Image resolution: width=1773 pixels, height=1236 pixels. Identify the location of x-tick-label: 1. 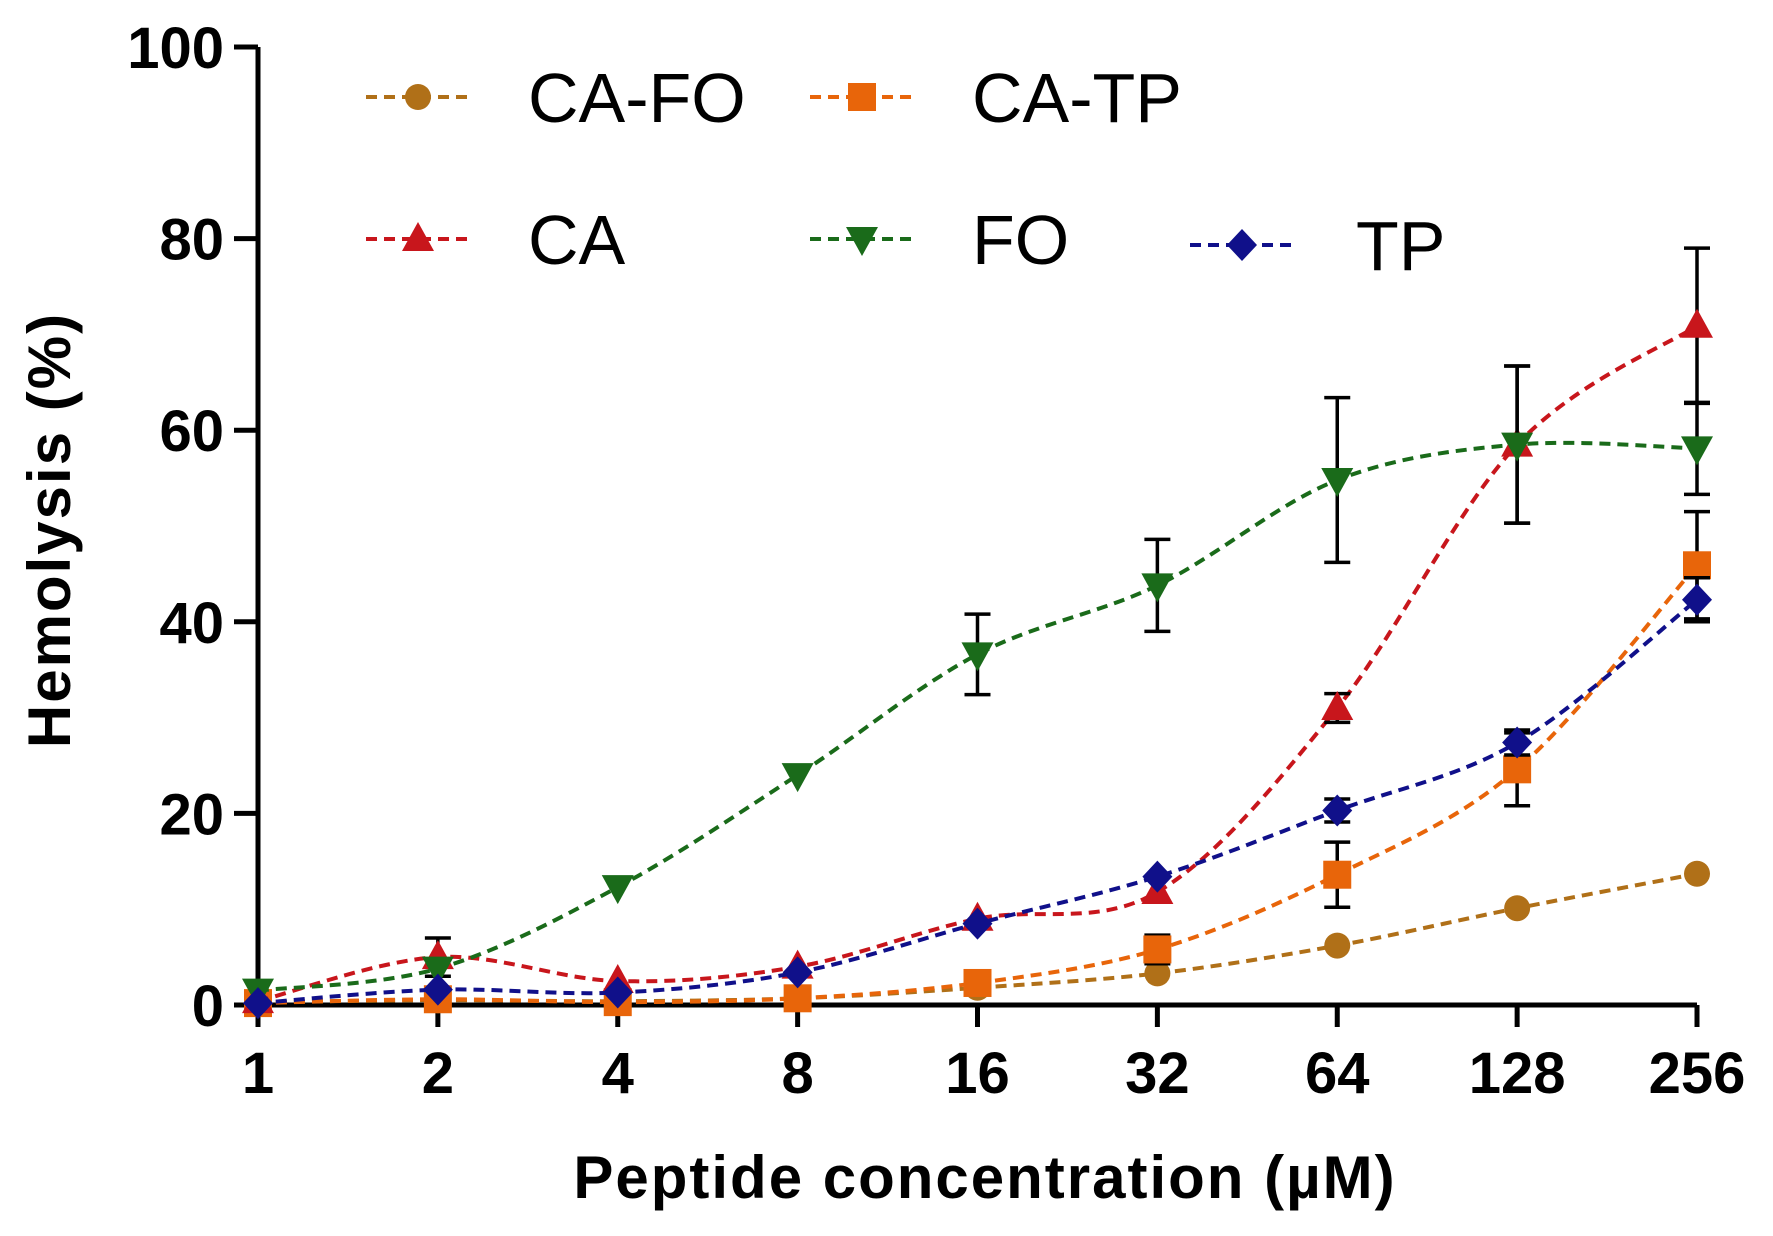
(258, 1073).